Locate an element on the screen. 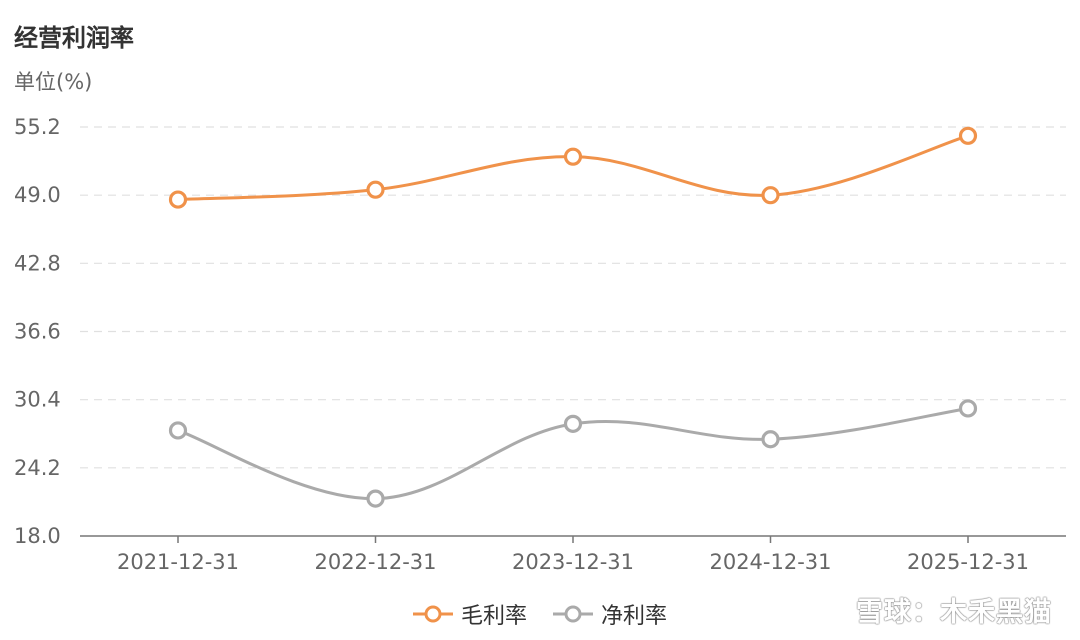  y-tick-label: 55.2 is located at coordinates (37, 127).